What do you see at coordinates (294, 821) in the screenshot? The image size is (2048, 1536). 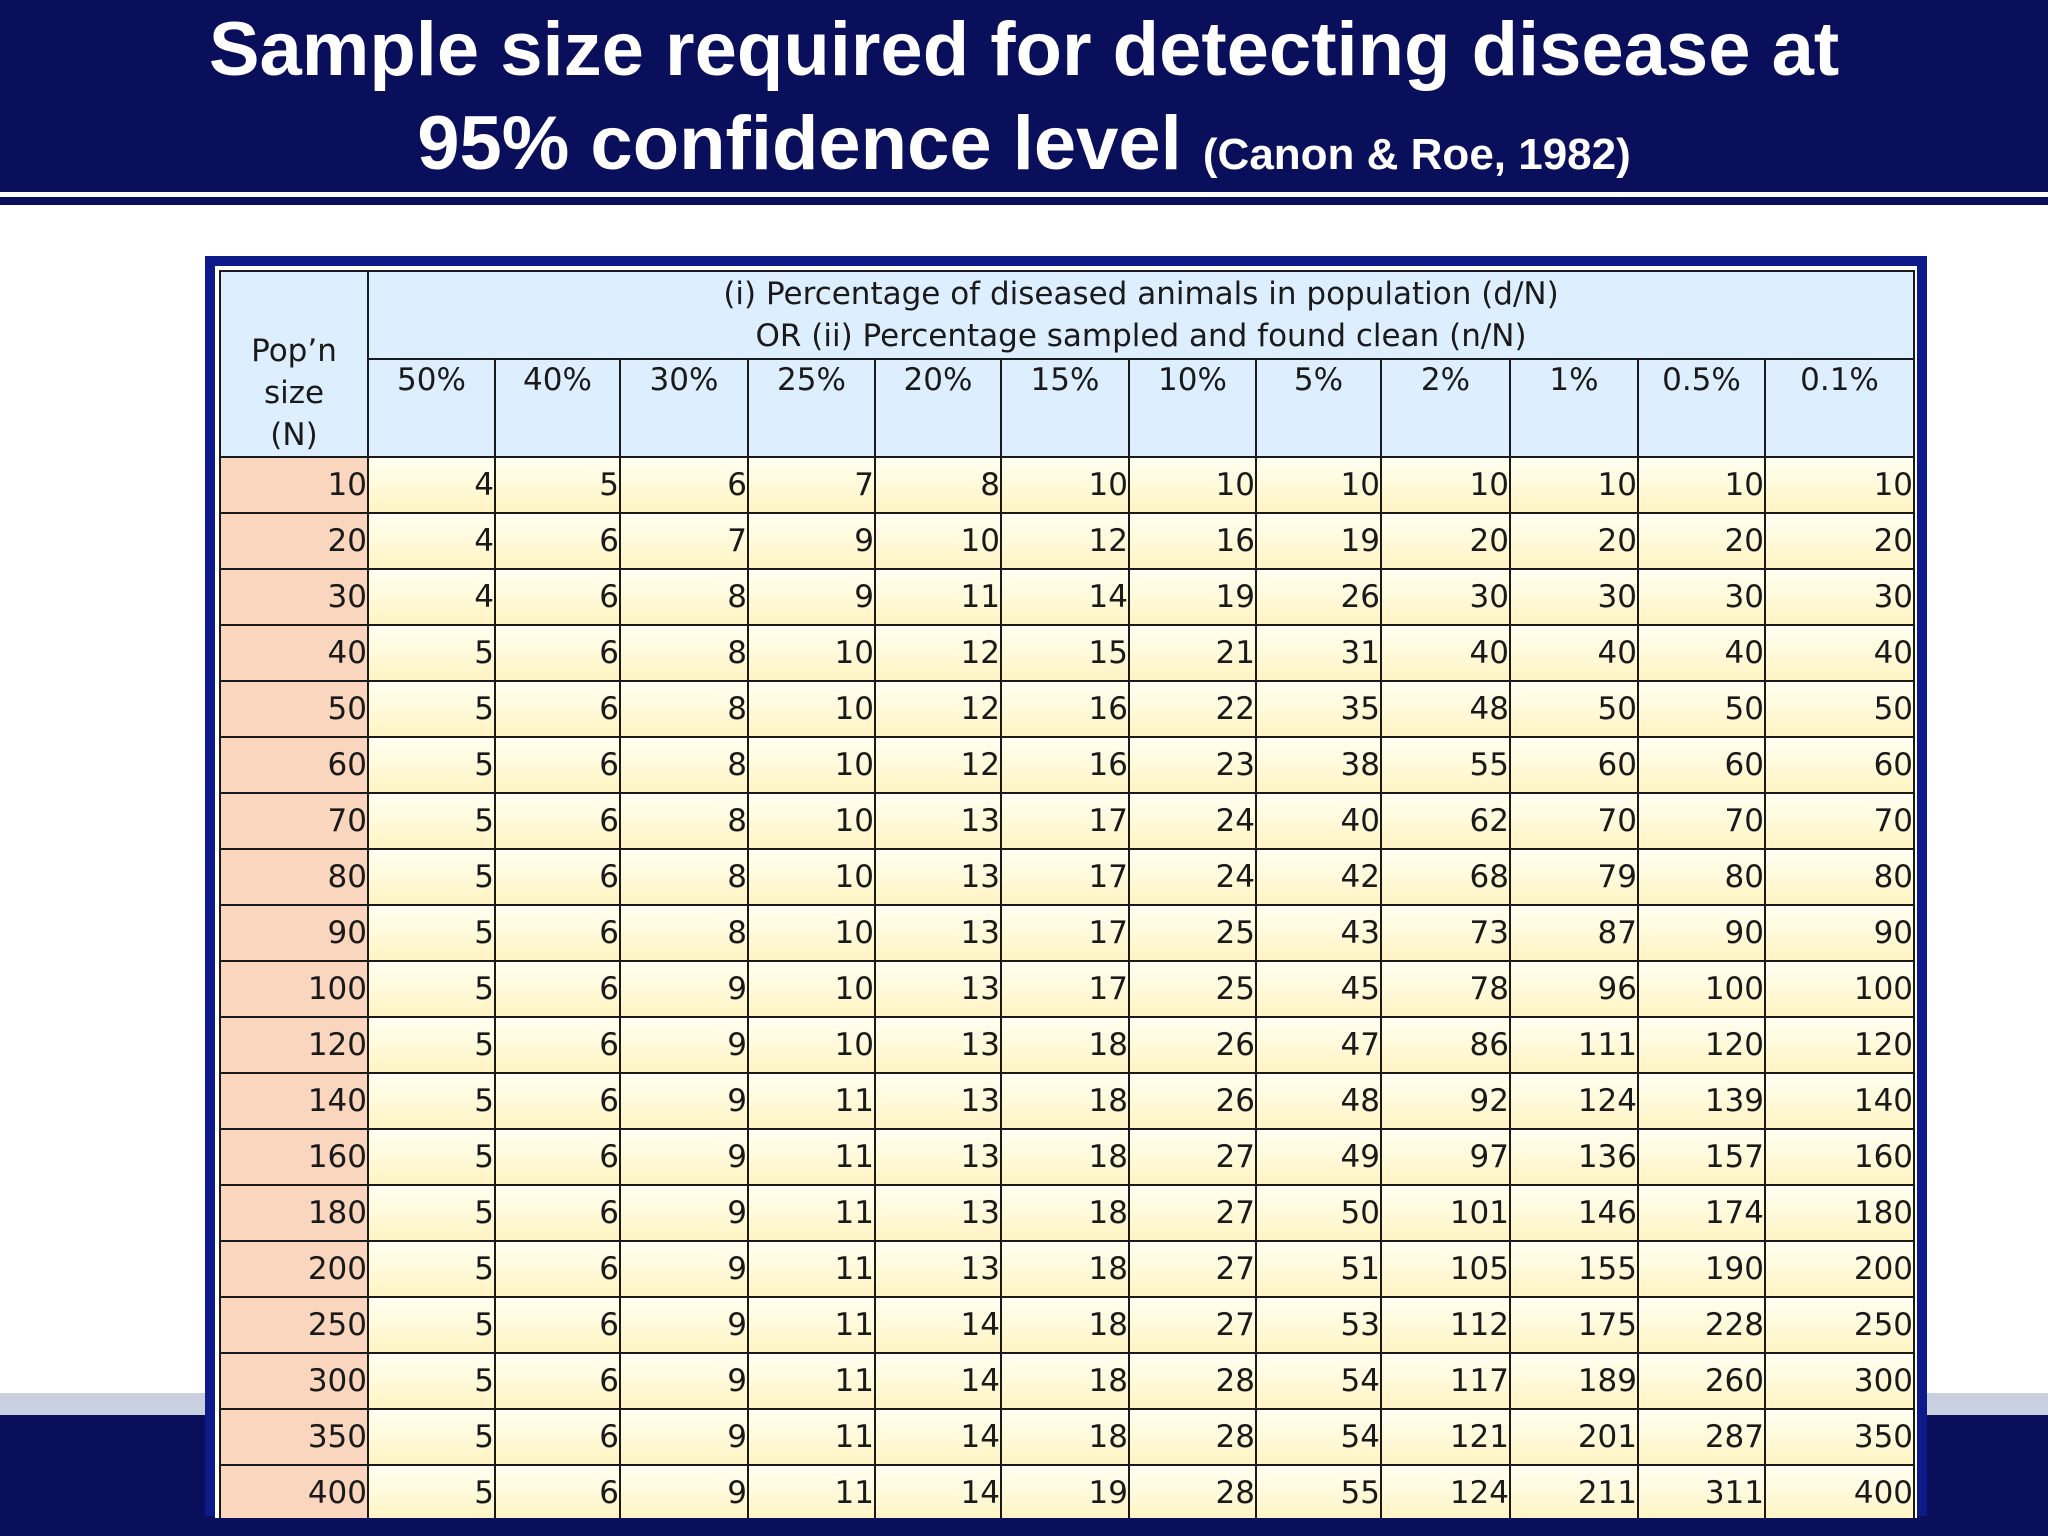 I see `population-size-cell: 70` at bounding box center [294, 821].